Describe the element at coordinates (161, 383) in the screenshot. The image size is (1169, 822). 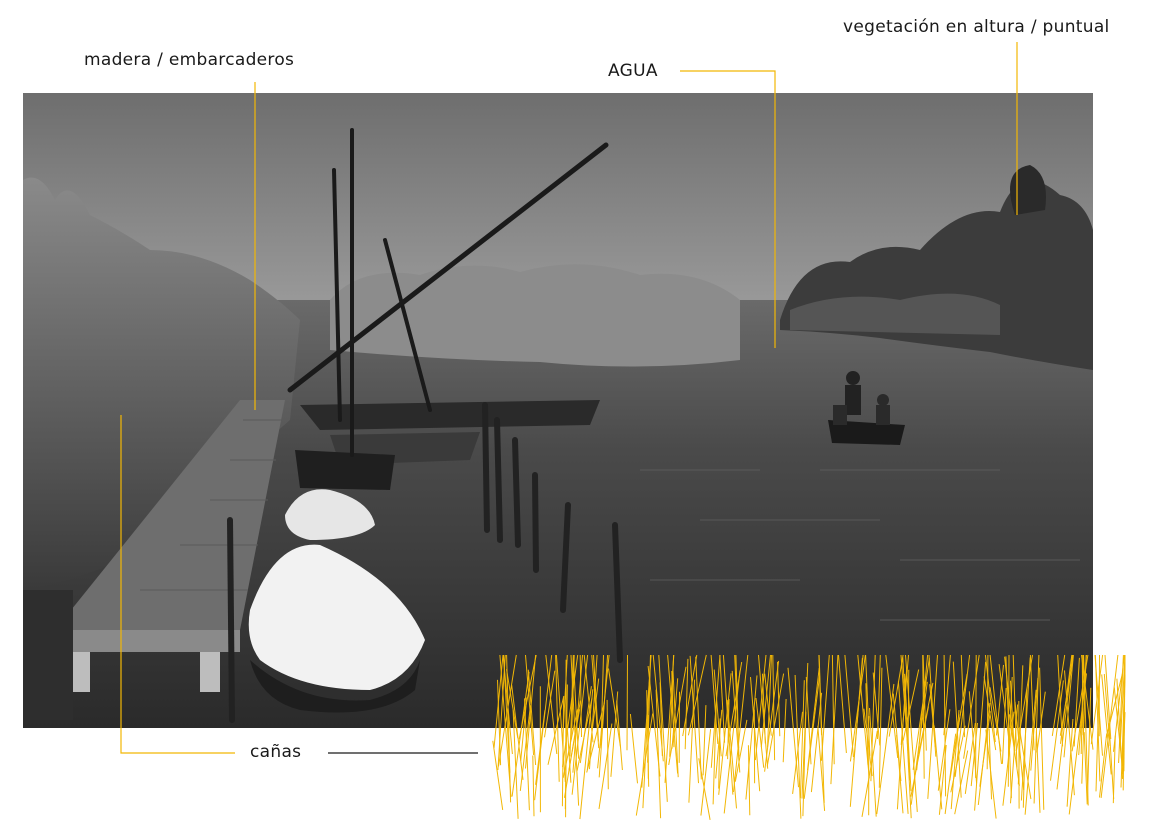
I see `left-reeds` at that location.